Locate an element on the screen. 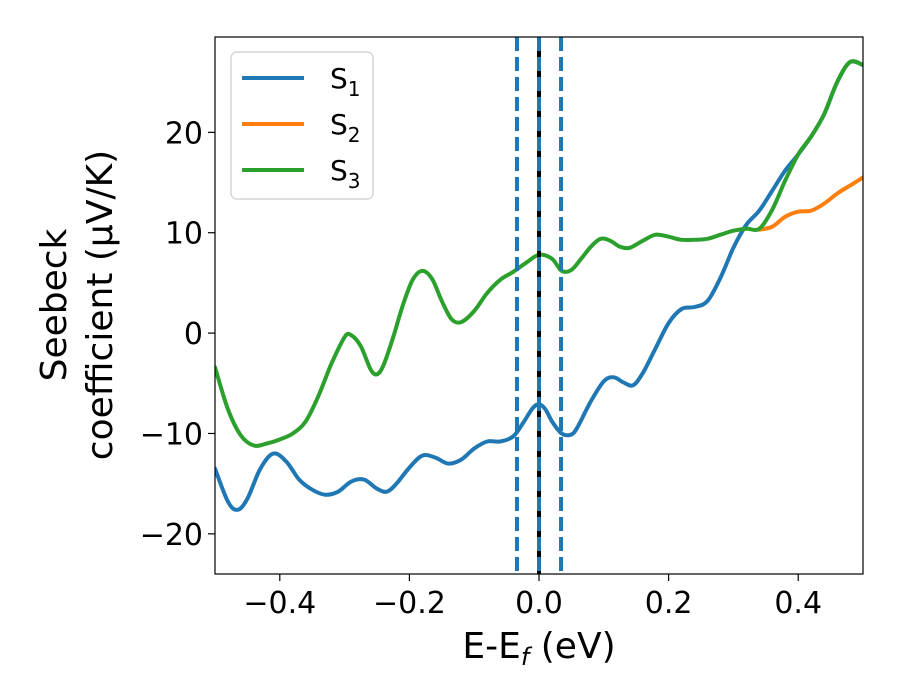 The width and height of the screenshot is (900, 700). x-tick-label: −0.4 is located at coordinates (279, 603).